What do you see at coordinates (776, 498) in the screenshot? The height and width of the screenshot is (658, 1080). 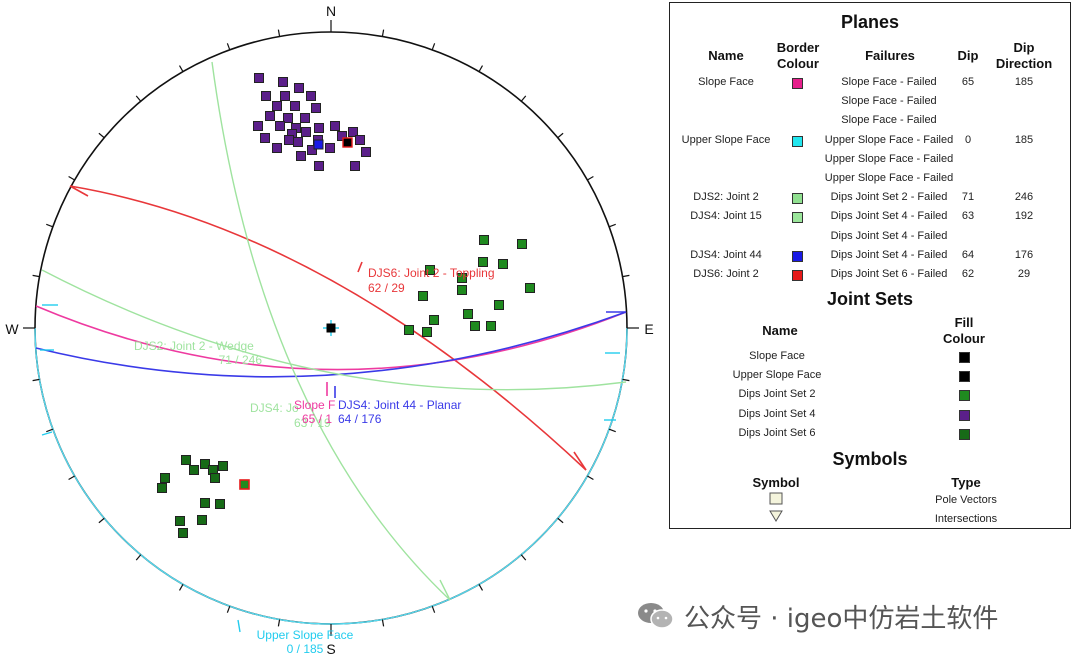 I see `square-icon` at bounding box center [776, 498].